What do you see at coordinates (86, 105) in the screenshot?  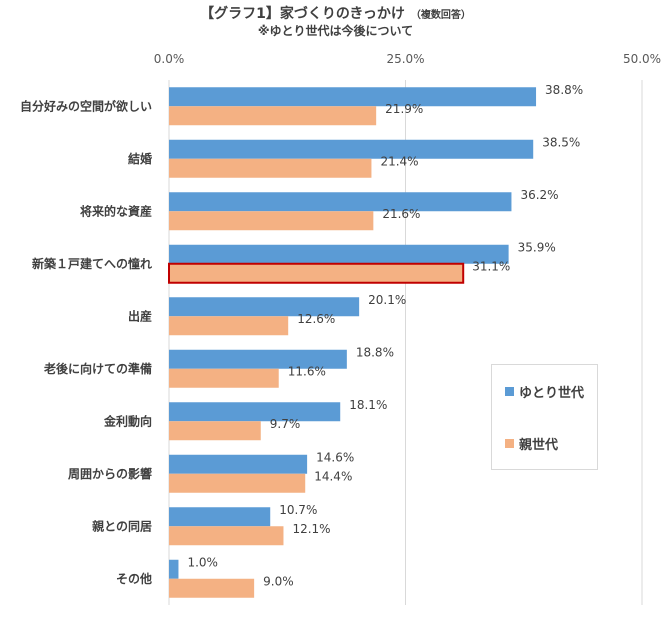 I see `category-label: 自分好みの空間が欲しい` at bounding box center [86, 105].